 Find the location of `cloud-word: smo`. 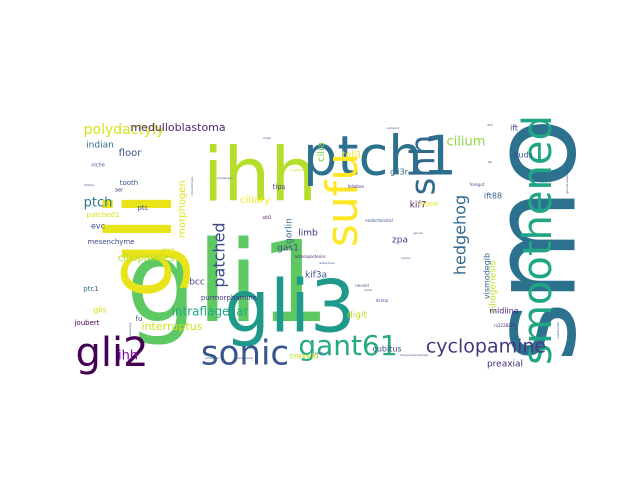

cloud-word: smo is located at coordinates (535, 240).